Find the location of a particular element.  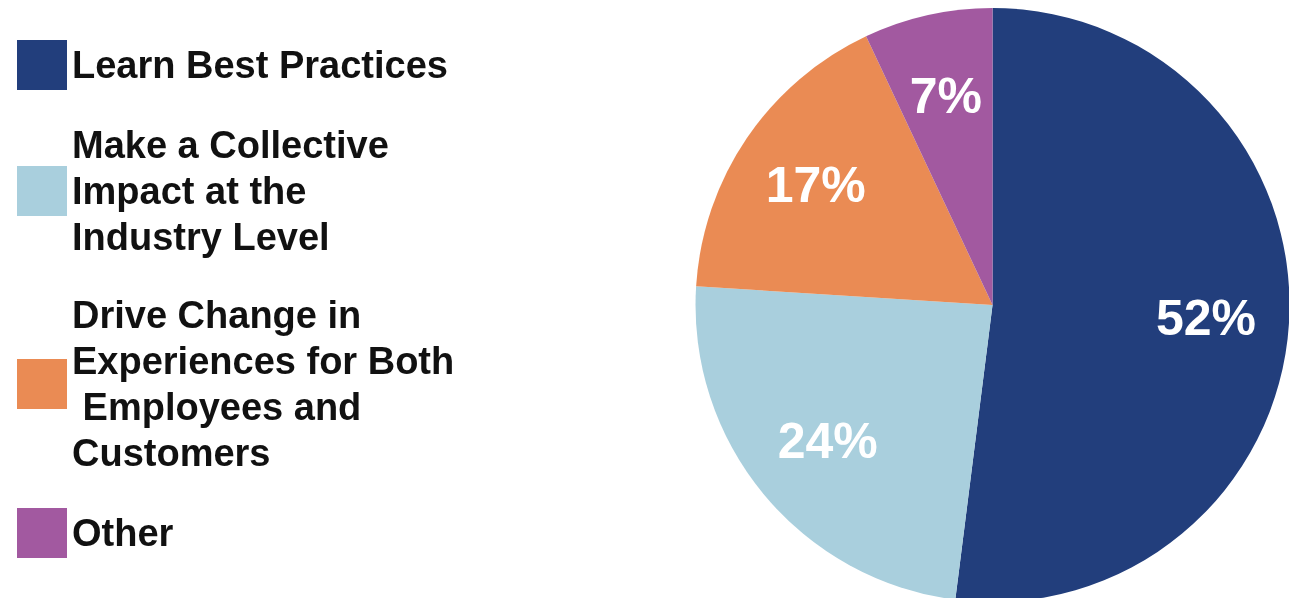

data-label: 7% is located at coordinates (946, 96).